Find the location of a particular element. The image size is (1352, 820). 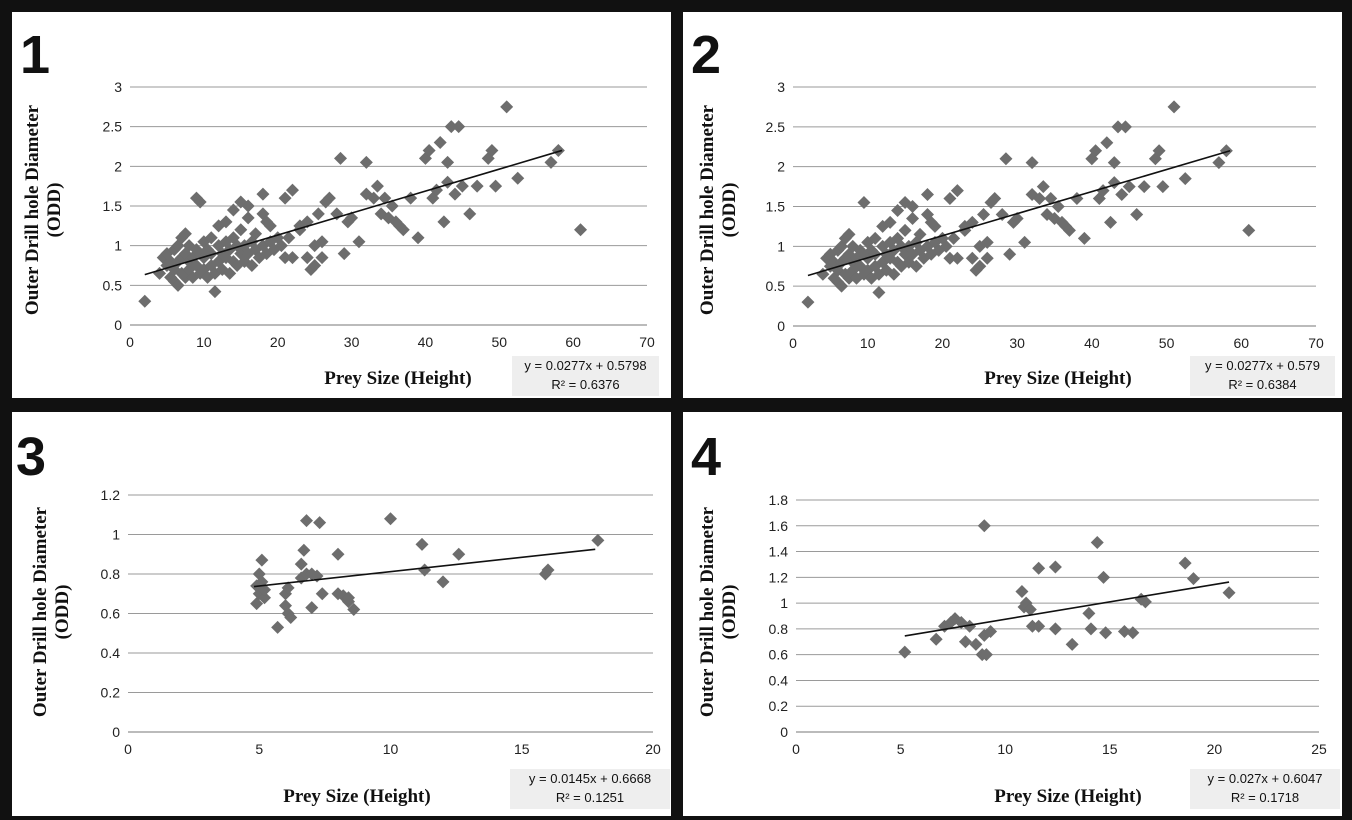

trendline-equation-box: y = 0.0277x + 0.579 R² = 0.6384 is located at coordinates (1262, 376).